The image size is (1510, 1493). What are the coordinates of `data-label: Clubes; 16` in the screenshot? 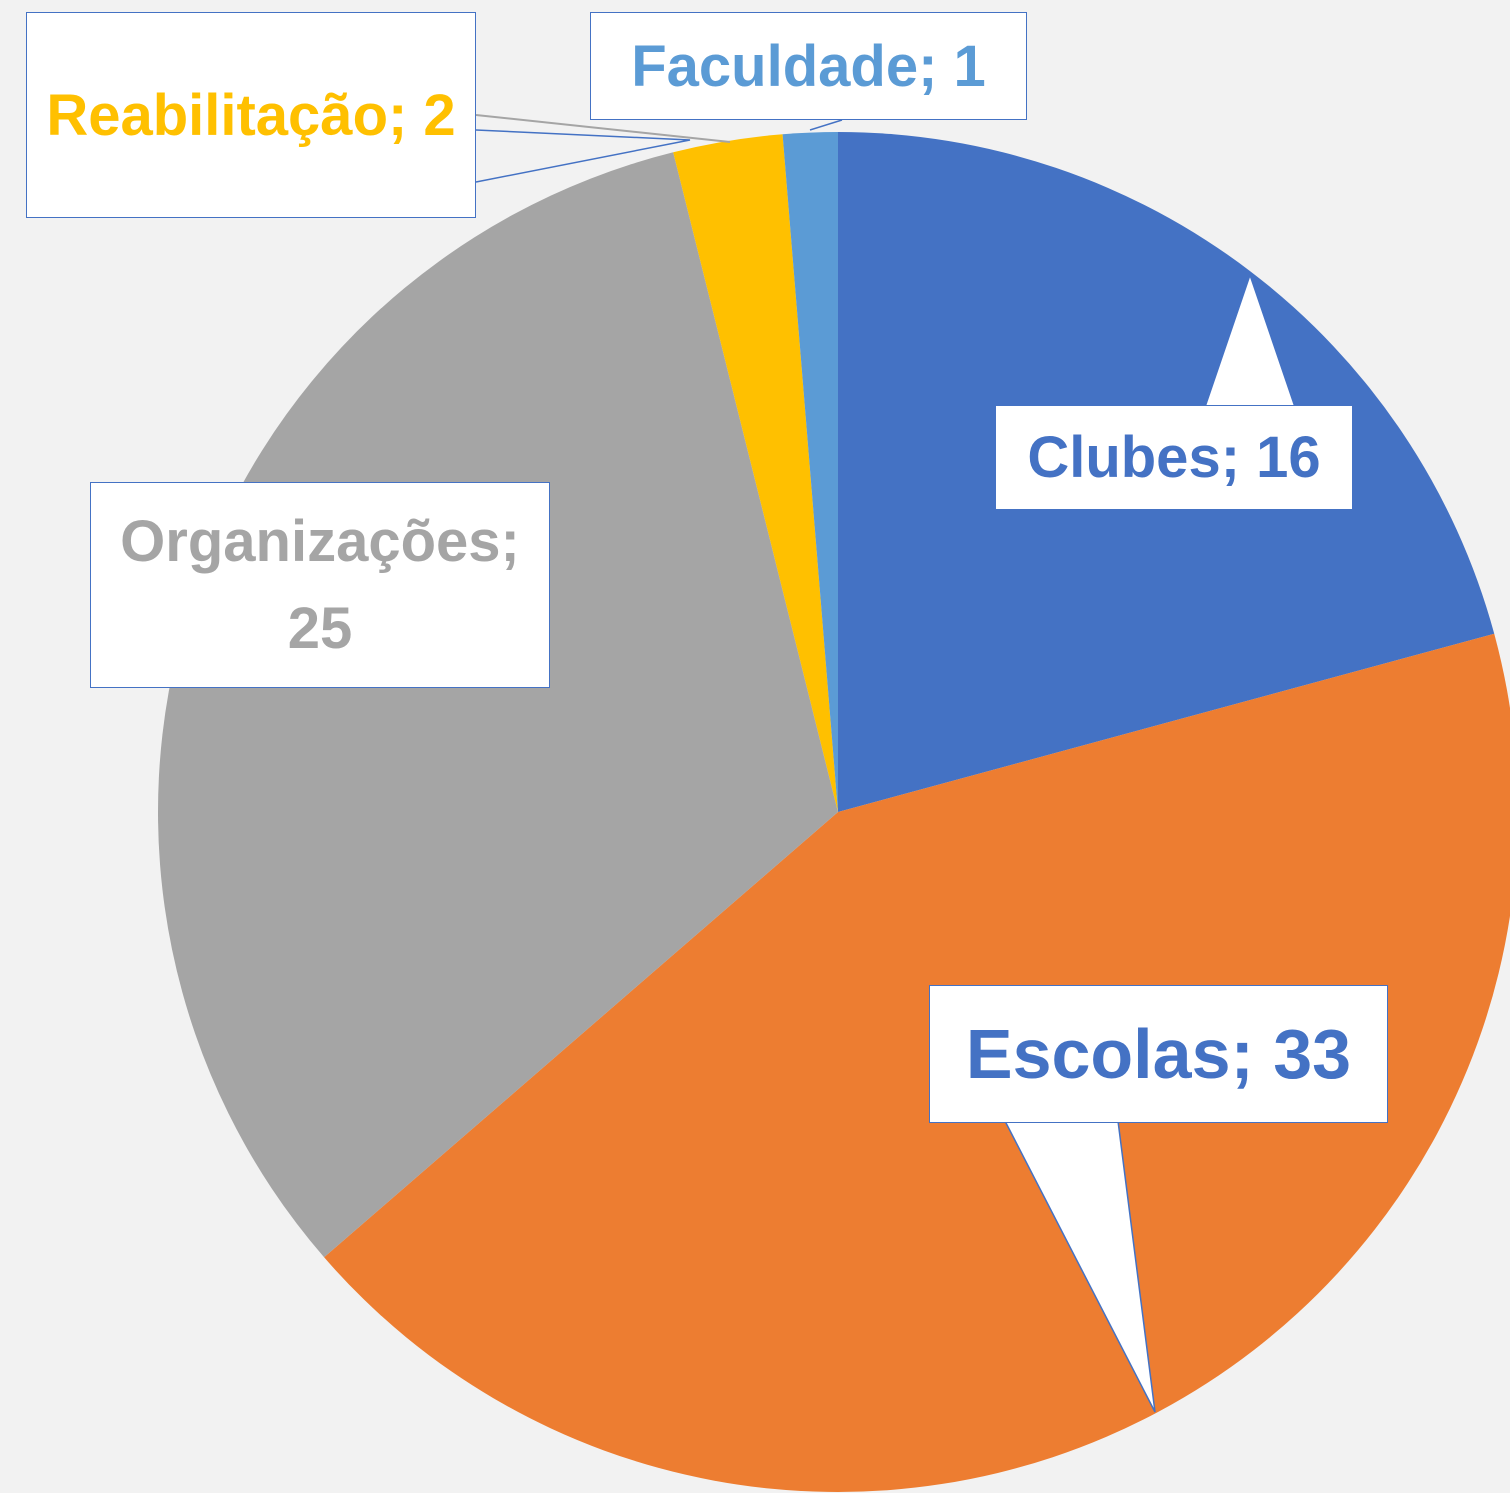 It's located at (1174, 457).